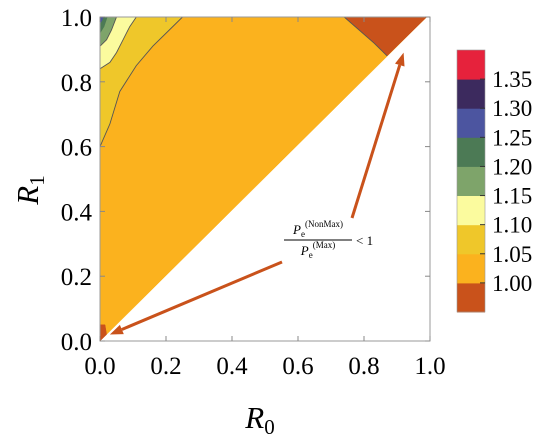 This screenshot has height=445, width=550. I want to click on arrow-to-origin-region-head, so click(116, 329).